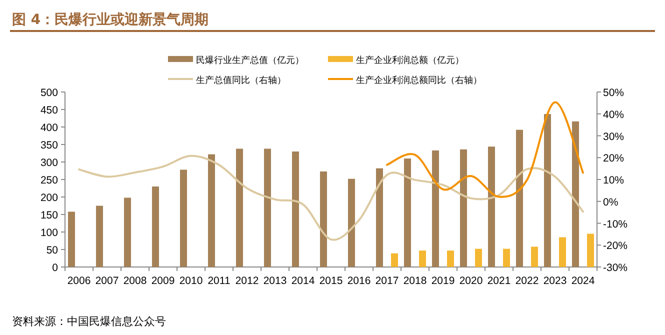 The height and width of the screenshot is (335, 665). What do you see at coordinates (163, 281) in the screenshot?
I see `x-tick-label: 2009` at bounding box center [163, 281].